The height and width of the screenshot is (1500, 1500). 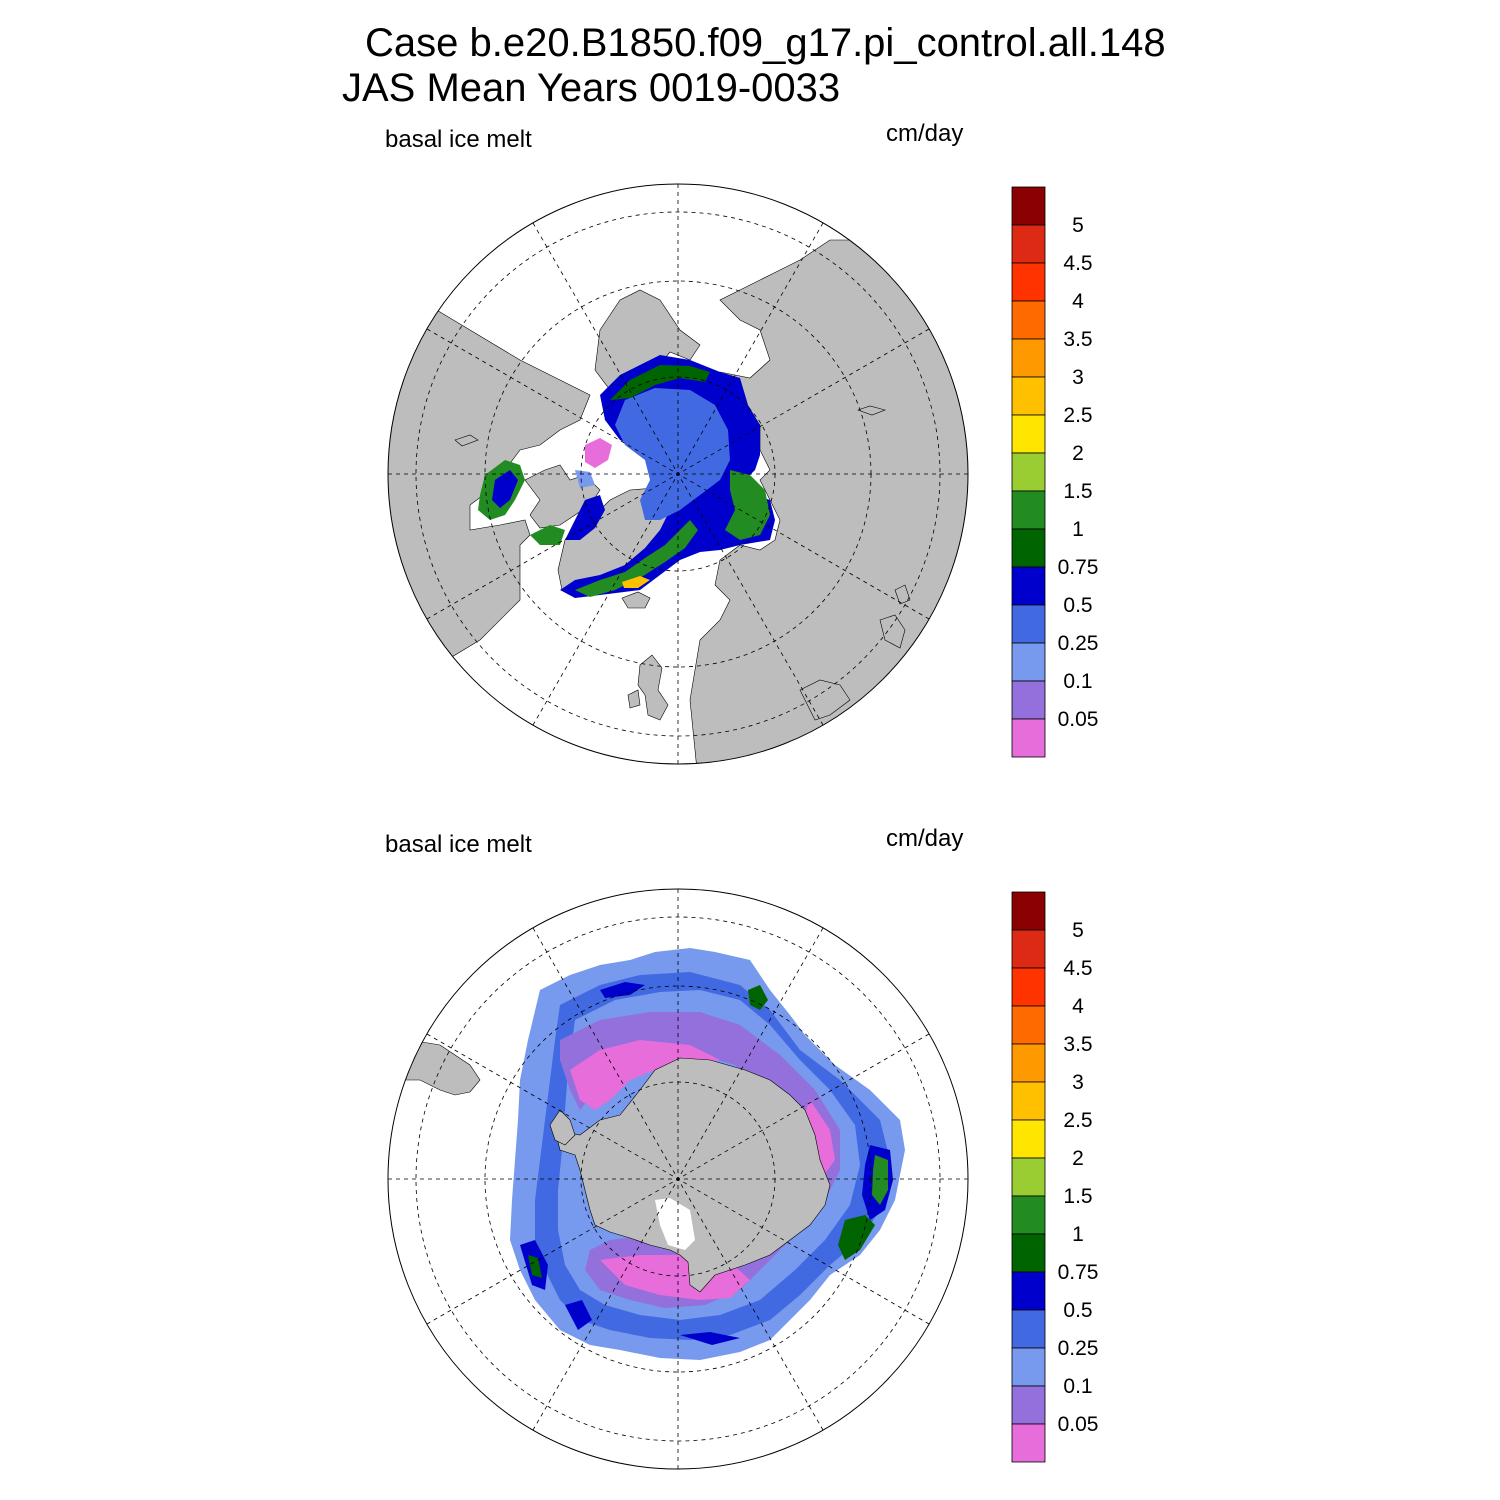 I want to click on south-ice-shelf, so click(x=675, y=1224).